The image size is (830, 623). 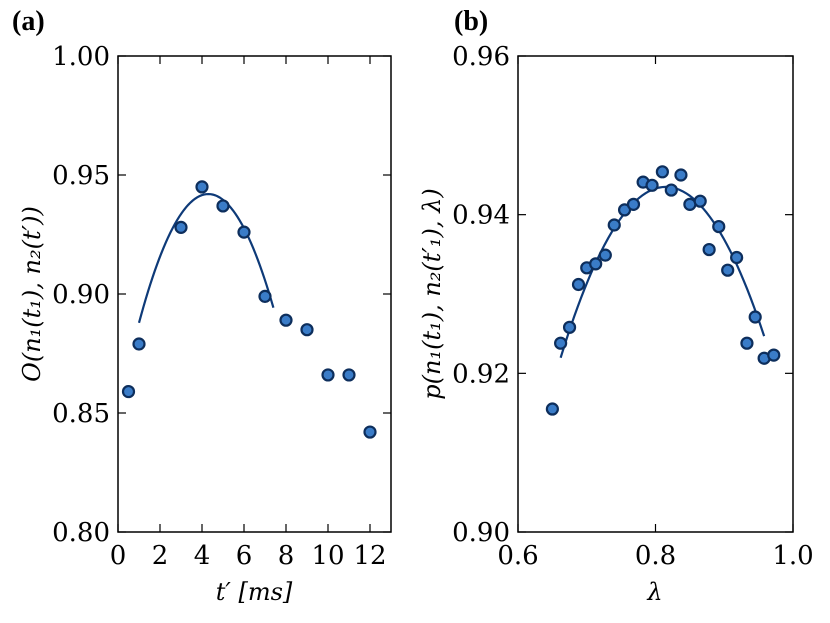 I want to click on panel-a-x-tick-label: 8, so click(x=286, y=556).